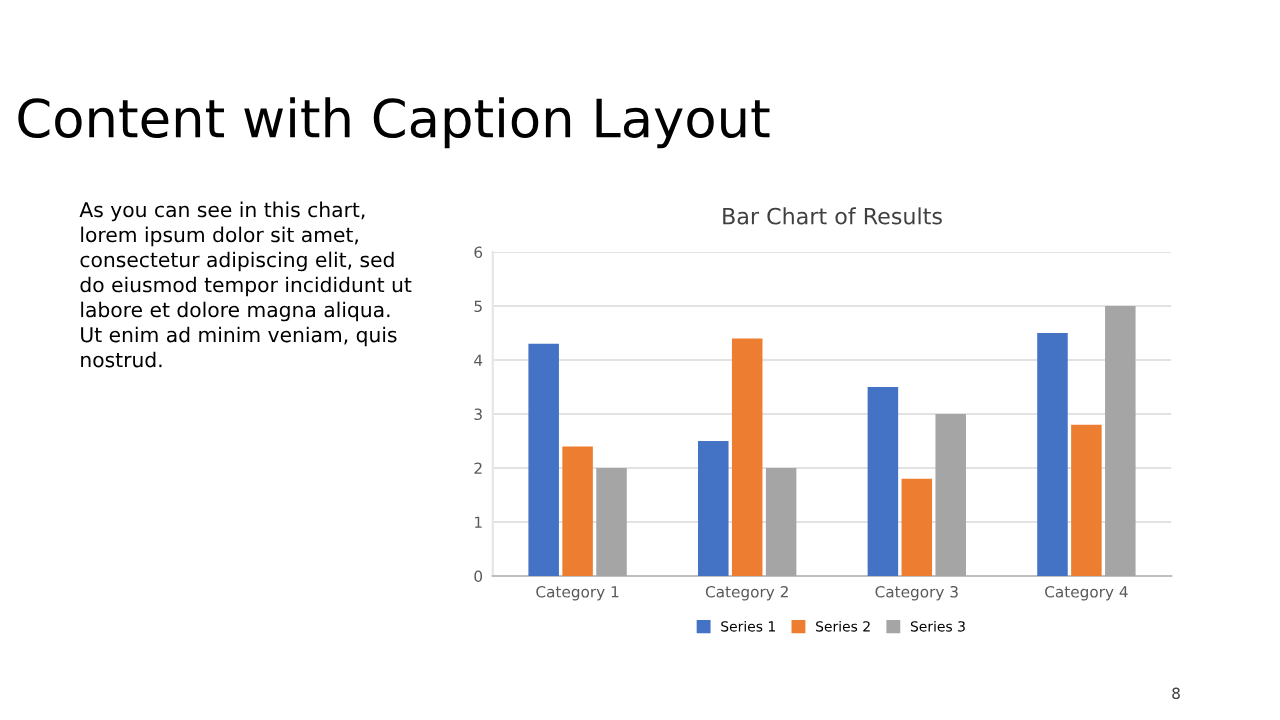 This screenshot has height=720, width=1280. Describe the element at coordinates (832, 216) in the screenshot. I see `chart-title: Bar Chart of Results` at that location.